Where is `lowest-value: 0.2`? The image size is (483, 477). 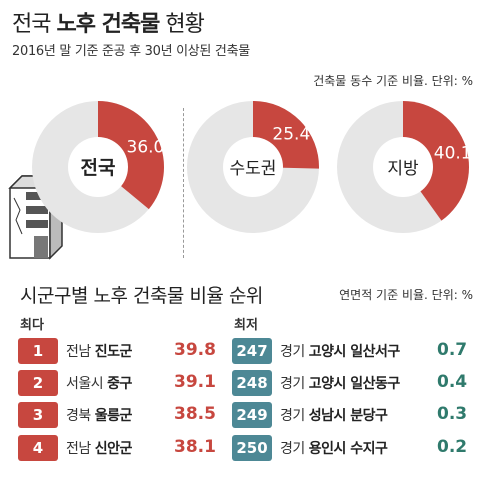 lowest-value: 0.2 is located at coordinates (452, 447).